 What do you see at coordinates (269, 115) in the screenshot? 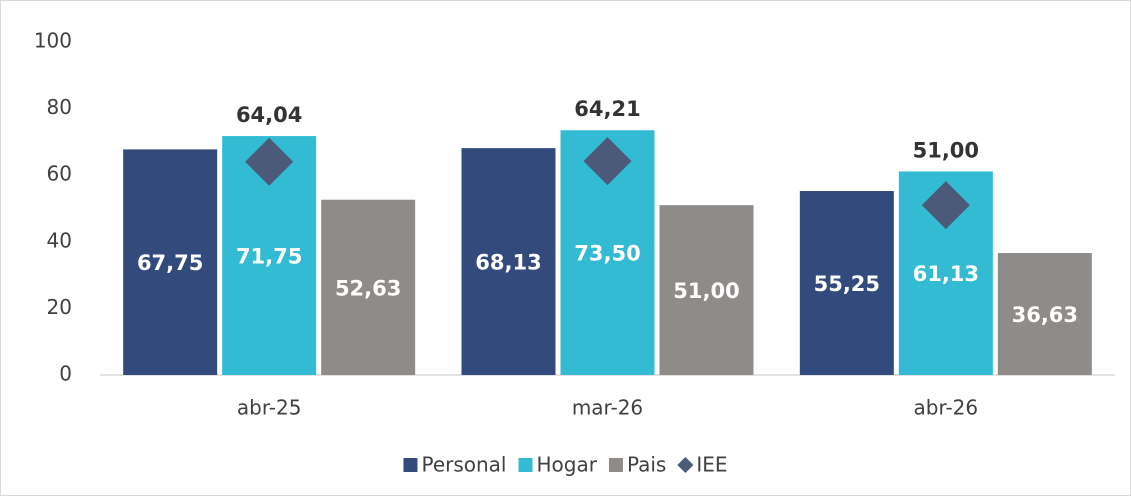
I see `data-label: 64,04` at bounding box center [269, 115].